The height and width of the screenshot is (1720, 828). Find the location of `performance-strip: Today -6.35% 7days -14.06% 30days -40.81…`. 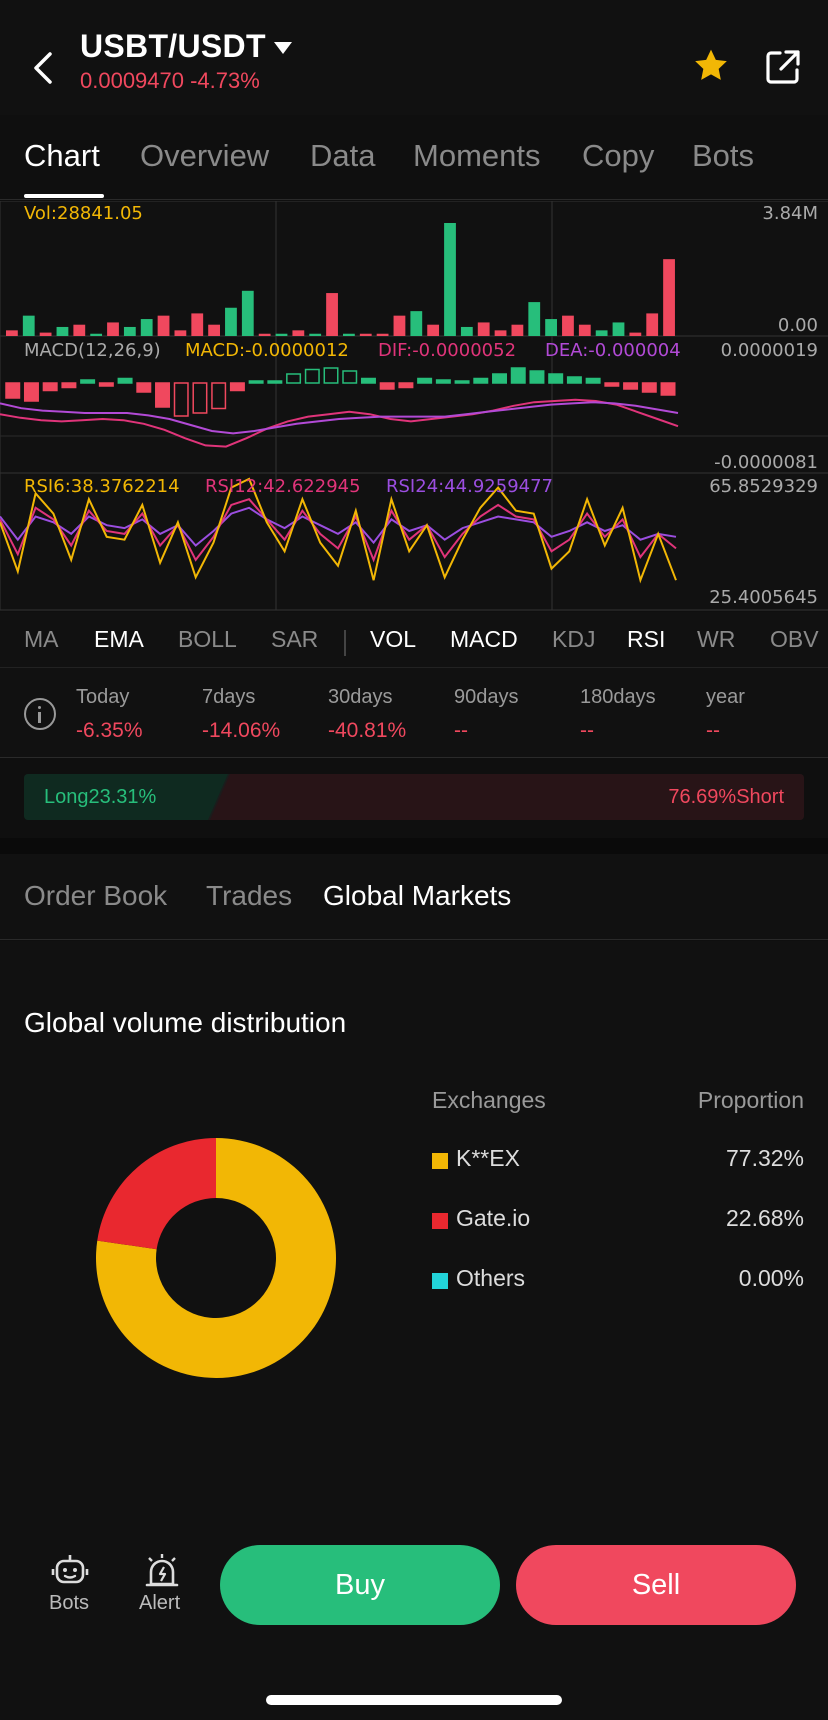

performance-strip: Today -6.35% 7days -14.06% 30days -40.81… is located at coordinates (414, 713).